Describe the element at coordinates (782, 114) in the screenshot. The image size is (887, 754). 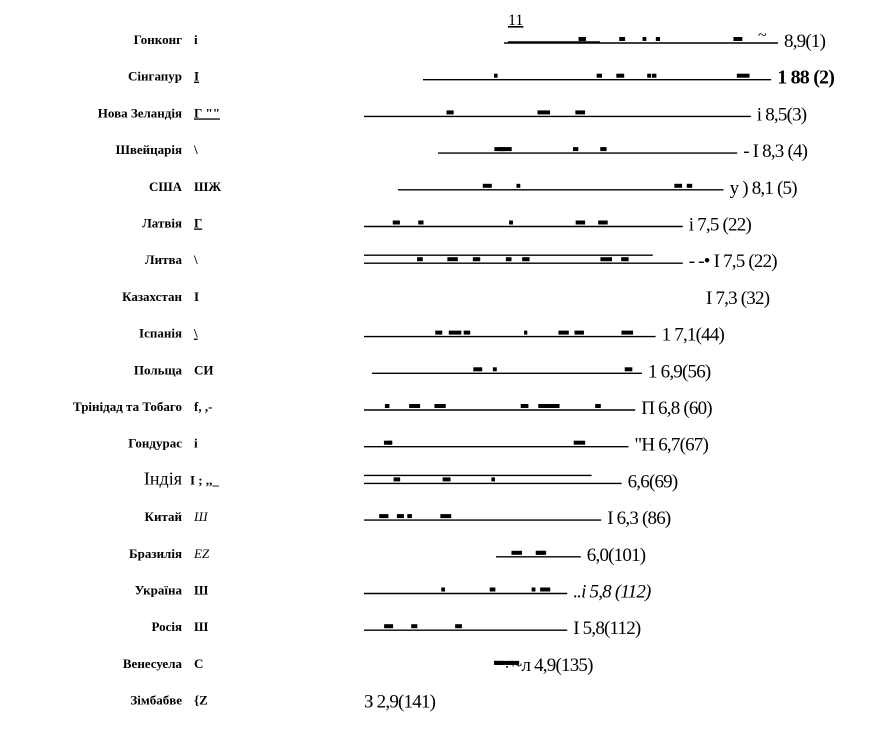
I see `value-label: i 8,5(3)` at that location.